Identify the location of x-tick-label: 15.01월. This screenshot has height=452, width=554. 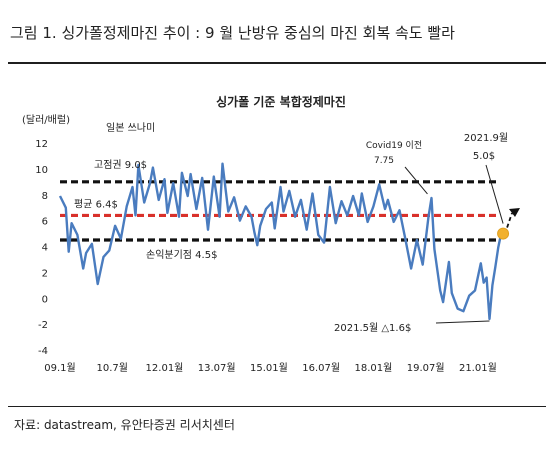
(269, 368).